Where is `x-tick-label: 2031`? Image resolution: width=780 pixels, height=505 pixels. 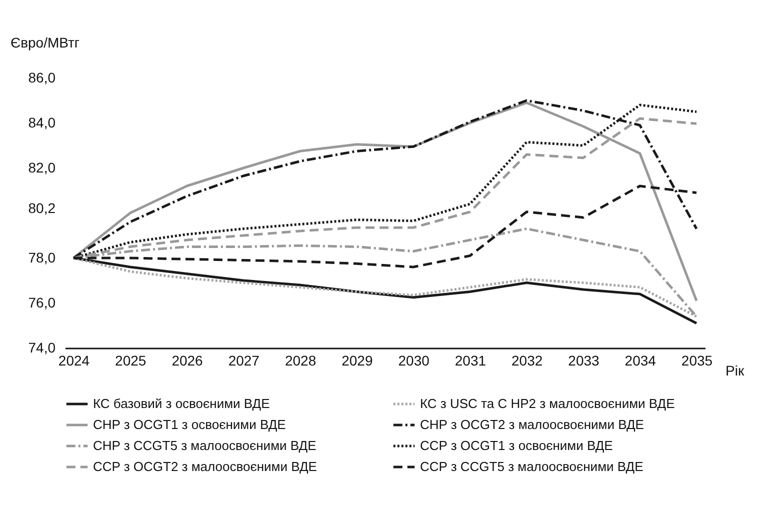 x-tick-label: 2031 is located at coordinates (470, 360).